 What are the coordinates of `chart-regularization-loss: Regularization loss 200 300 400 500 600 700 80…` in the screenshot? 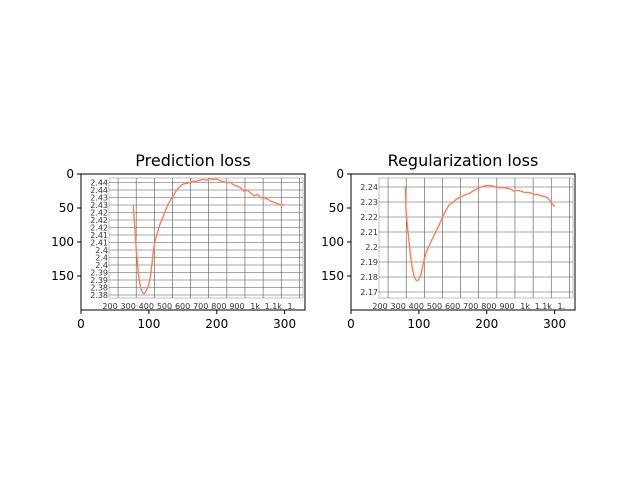 It's located at (448, 241).